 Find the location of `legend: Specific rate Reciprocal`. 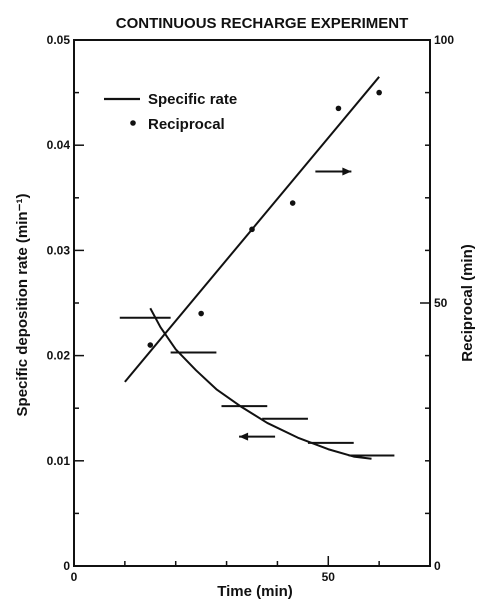

legend: Specific rate Reciprocal is located at coordinates (170, 112).